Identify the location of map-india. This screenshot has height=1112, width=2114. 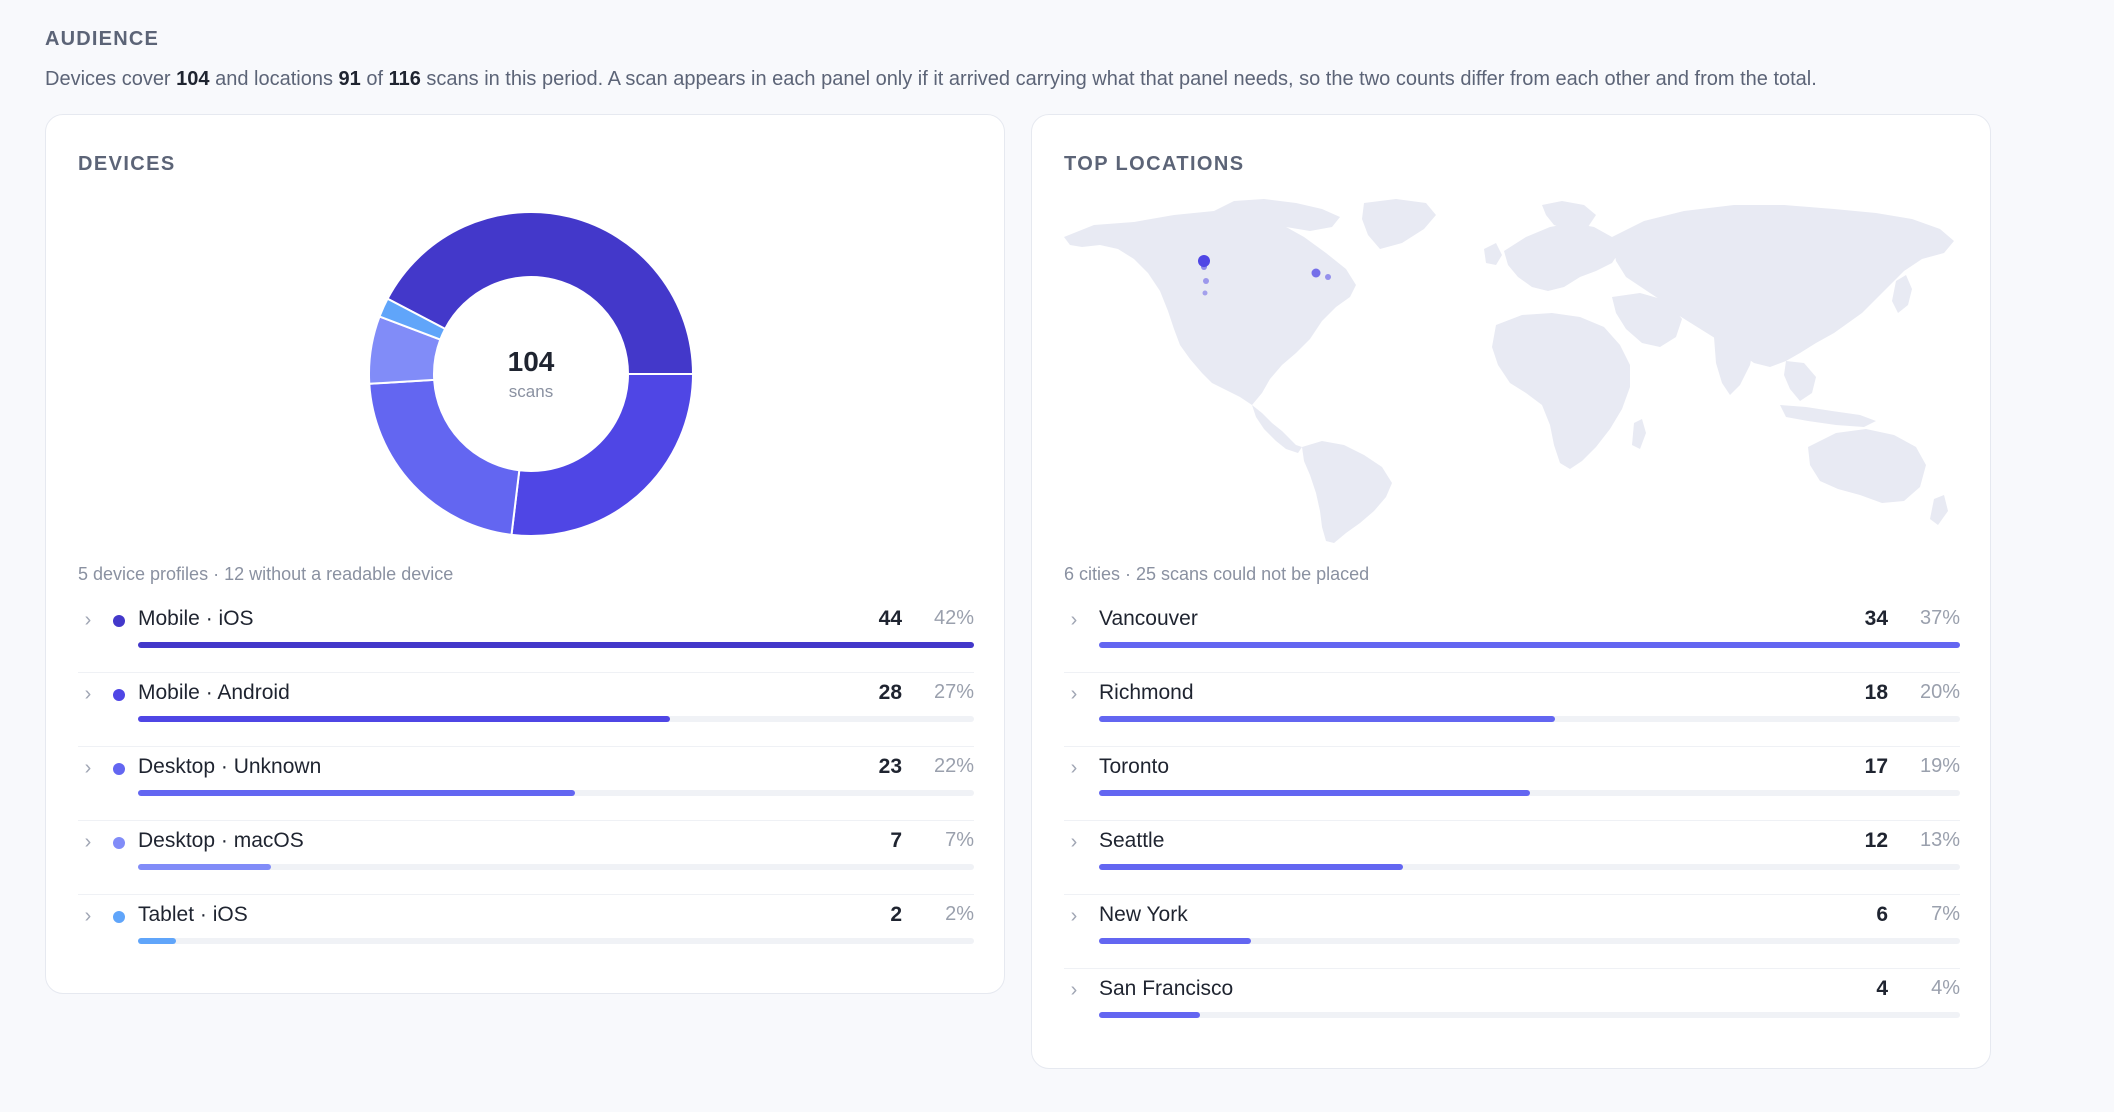
(1734, 365).